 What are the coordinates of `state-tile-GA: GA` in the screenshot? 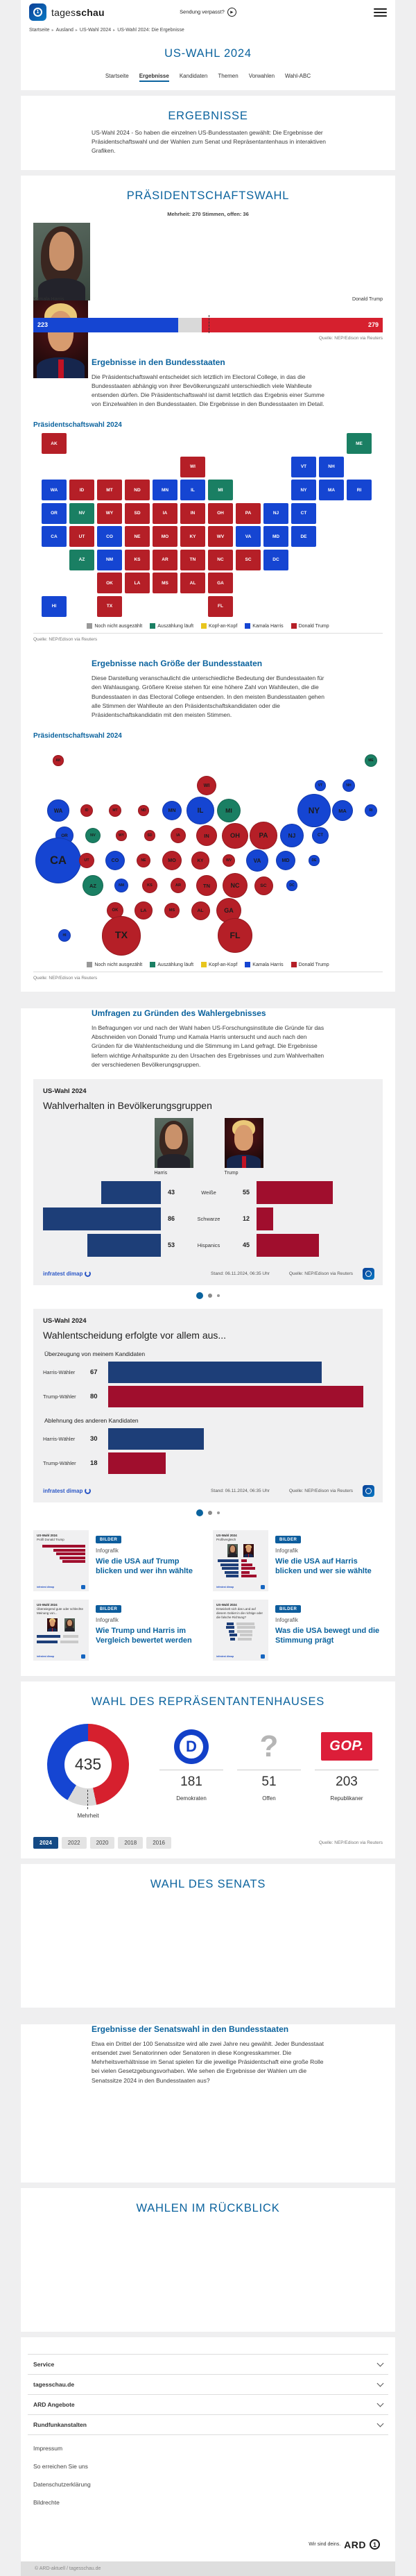 It's located at (220, 584).